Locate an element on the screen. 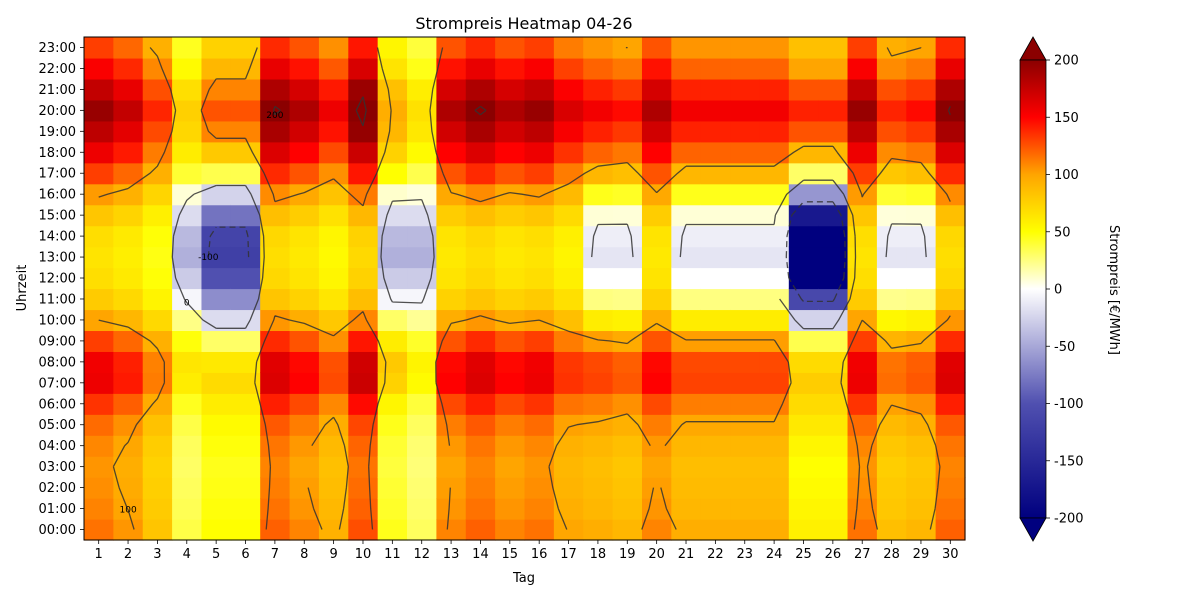 Image resolution: width=1200 pixels, height=604 pixels. y-axis-label: Uhrzeit is located at coordinates (22, 288).